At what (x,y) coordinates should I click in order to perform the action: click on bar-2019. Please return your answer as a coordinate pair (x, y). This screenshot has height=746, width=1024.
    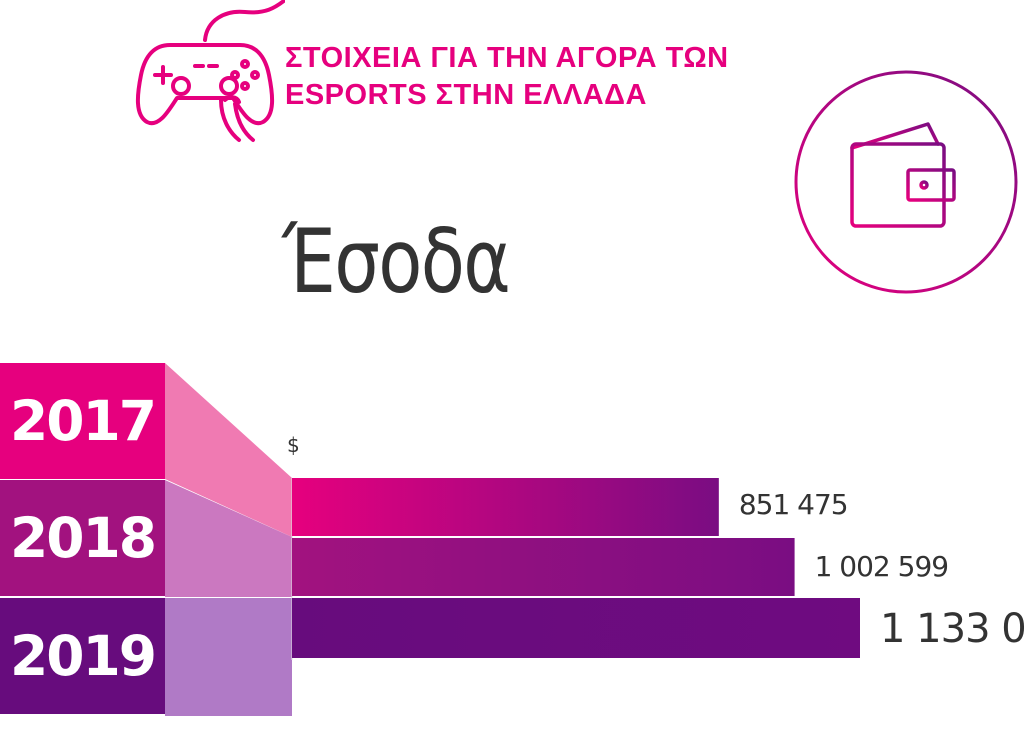
    Looking at the image, I should click on (576, 628).